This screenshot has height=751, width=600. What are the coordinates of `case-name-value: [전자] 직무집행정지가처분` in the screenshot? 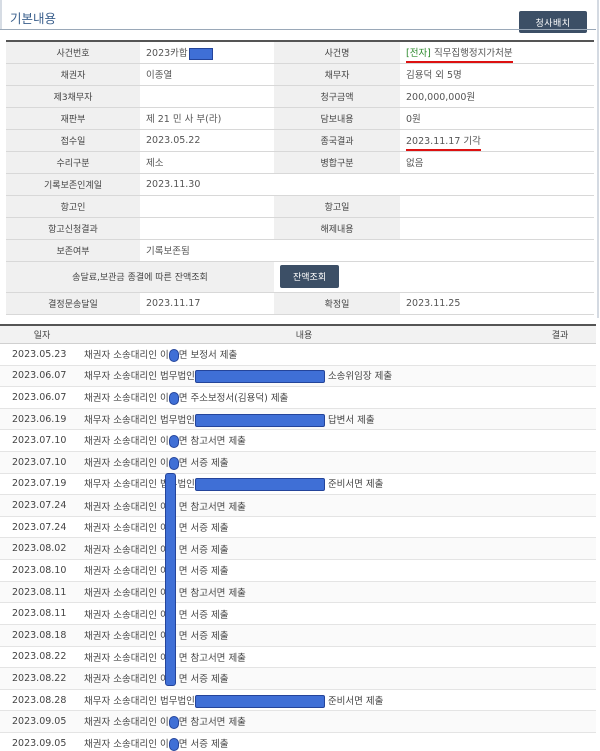 It's located at (497, 52).